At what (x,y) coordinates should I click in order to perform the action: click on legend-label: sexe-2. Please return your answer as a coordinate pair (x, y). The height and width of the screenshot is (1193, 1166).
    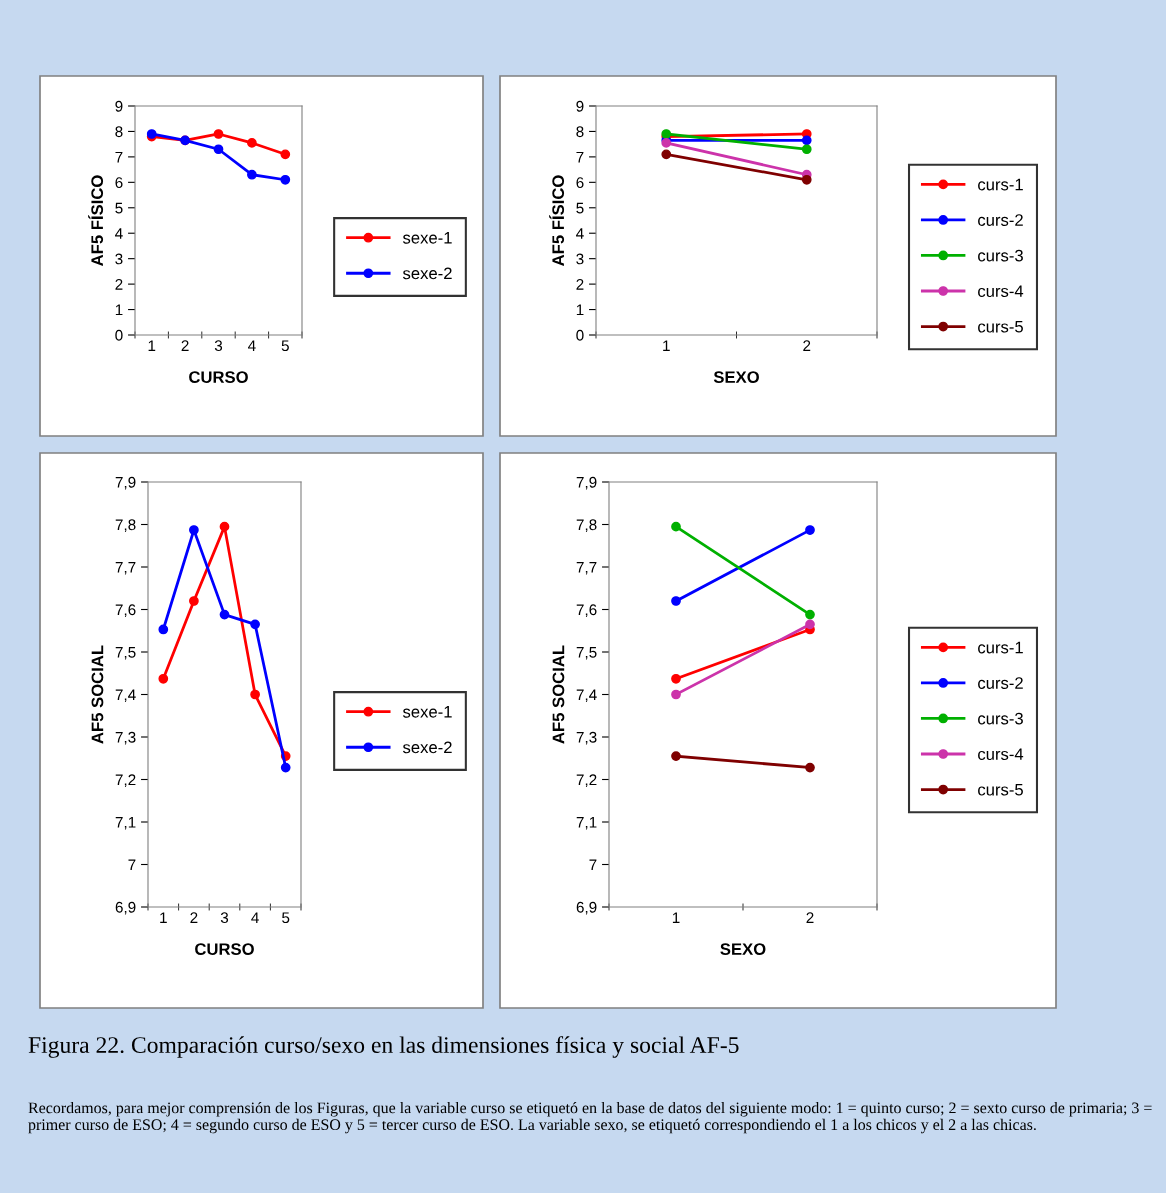
    Looking at the image, I should click on (427, 273).